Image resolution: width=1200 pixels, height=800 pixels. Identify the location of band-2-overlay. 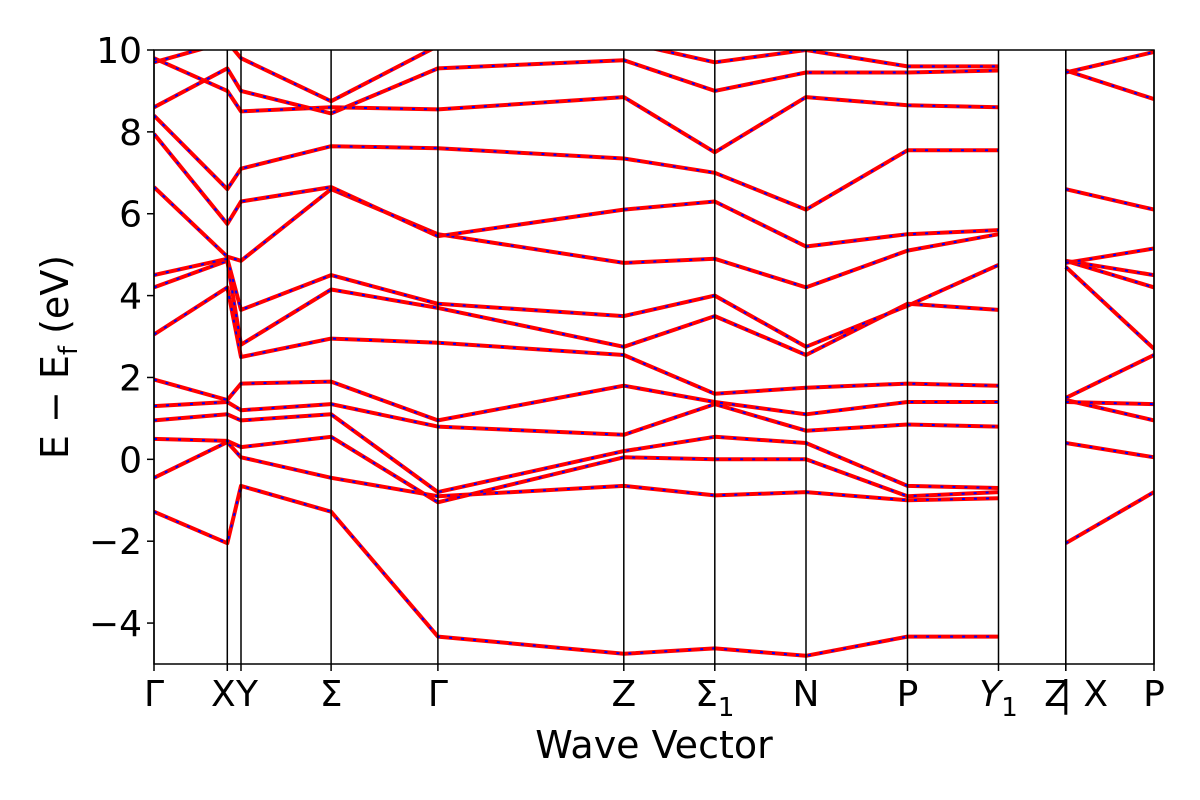
(576, 471).